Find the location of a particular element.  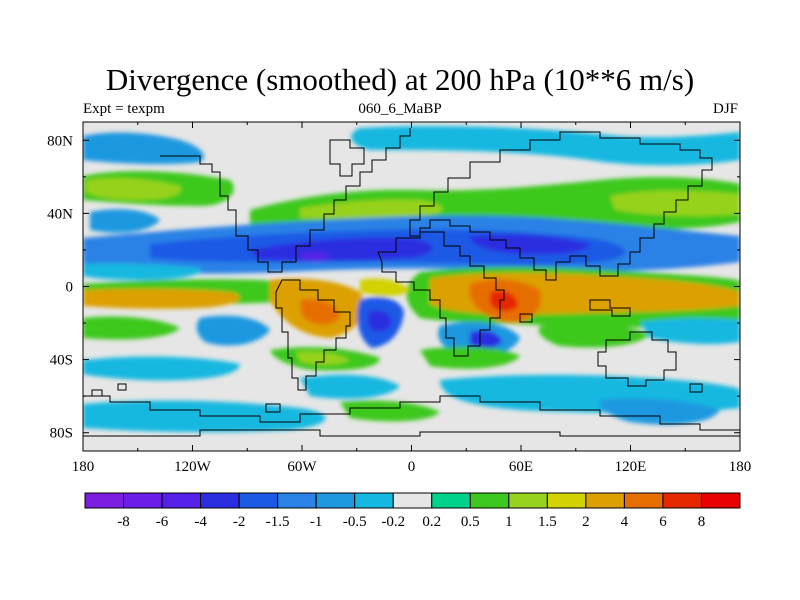

colorbar-label: 2 is located at coordinates (586, 522).